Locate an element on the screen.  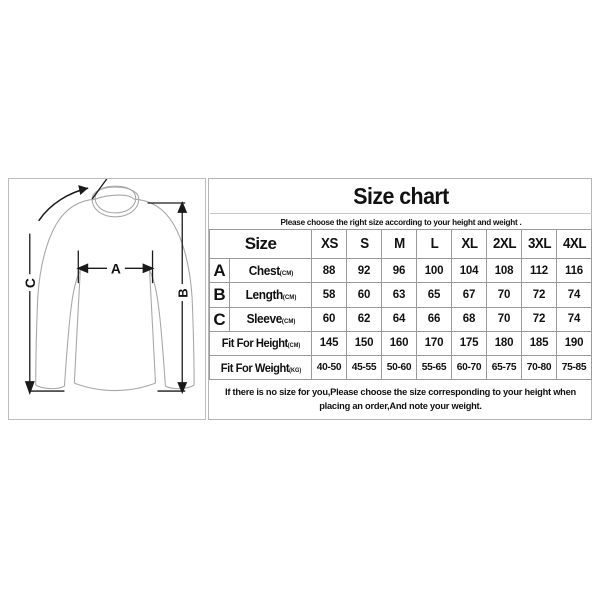
cell-sleeve-s: 62 is located at coordinates (364, 319).